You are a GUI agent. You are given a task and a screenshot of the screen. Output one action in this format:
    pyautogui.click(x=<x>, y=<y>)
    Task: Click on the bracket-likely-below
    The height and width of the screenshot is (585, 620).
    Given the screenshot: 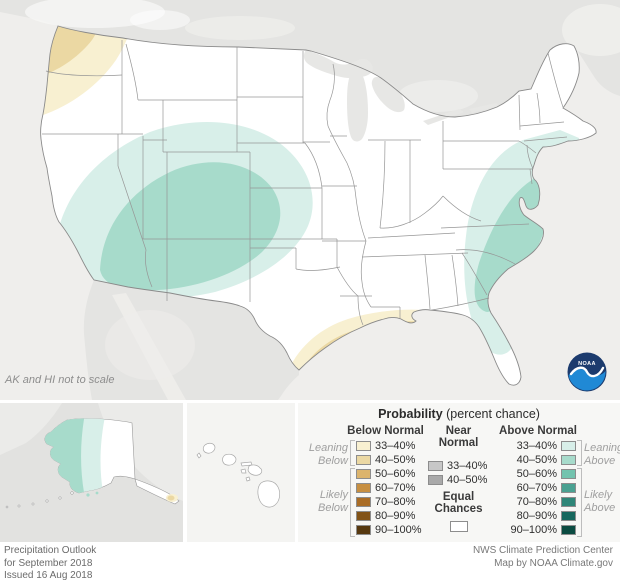 What is the action you would take?
    pyautogui.click(x=352, y=502)
    